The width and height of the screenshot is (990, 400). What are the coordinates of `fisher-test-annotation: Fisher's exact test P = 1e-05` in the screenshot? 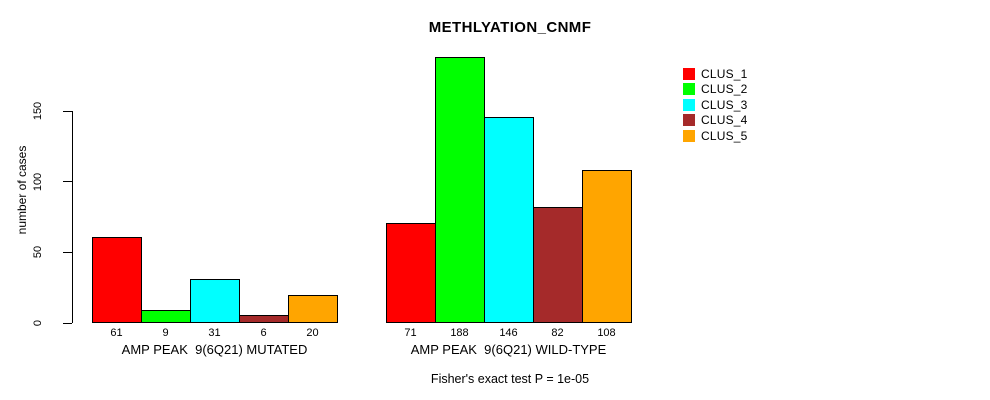 It's located at (510, 379).